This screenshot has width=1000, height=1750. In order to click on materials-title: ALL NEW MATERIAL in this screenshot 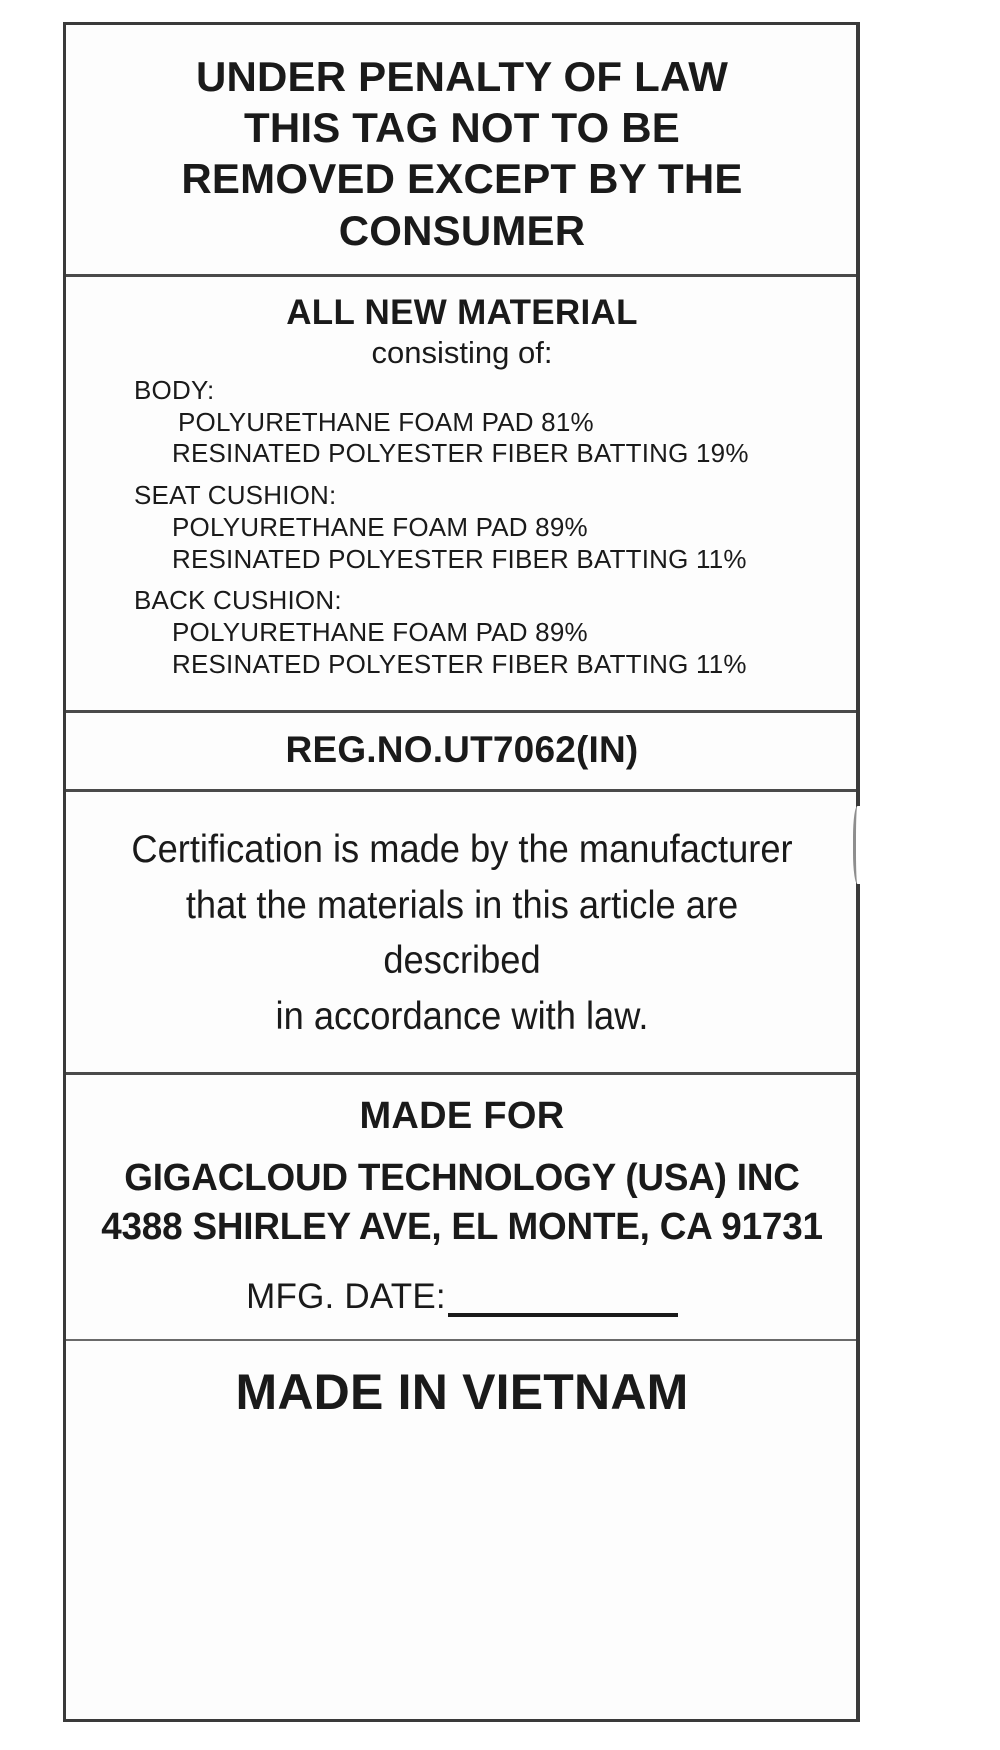, I will do `click(462, 312)`.